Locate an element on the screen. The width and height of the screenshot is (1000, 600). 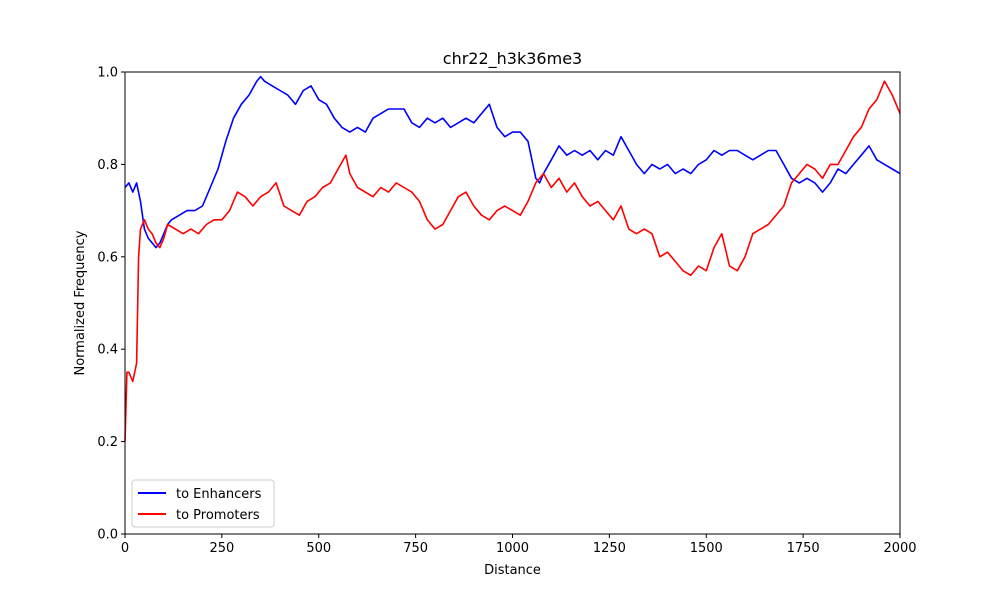
x-tick-label: 2000 is located at coordinates (899, 548).